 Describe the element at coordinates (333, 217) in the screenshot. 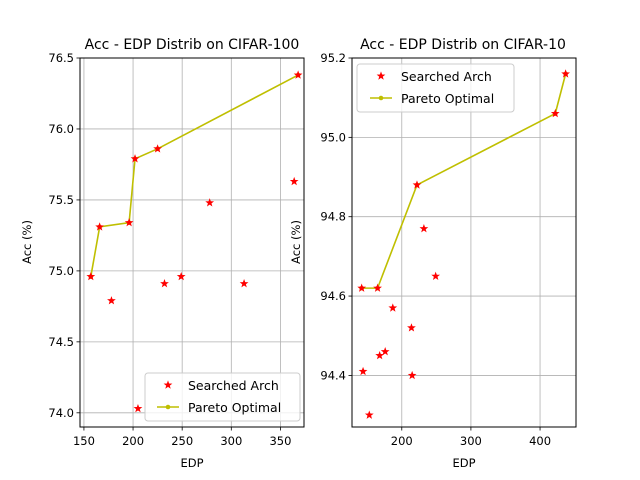

I see `y-tick-label: 94.8` at that location.